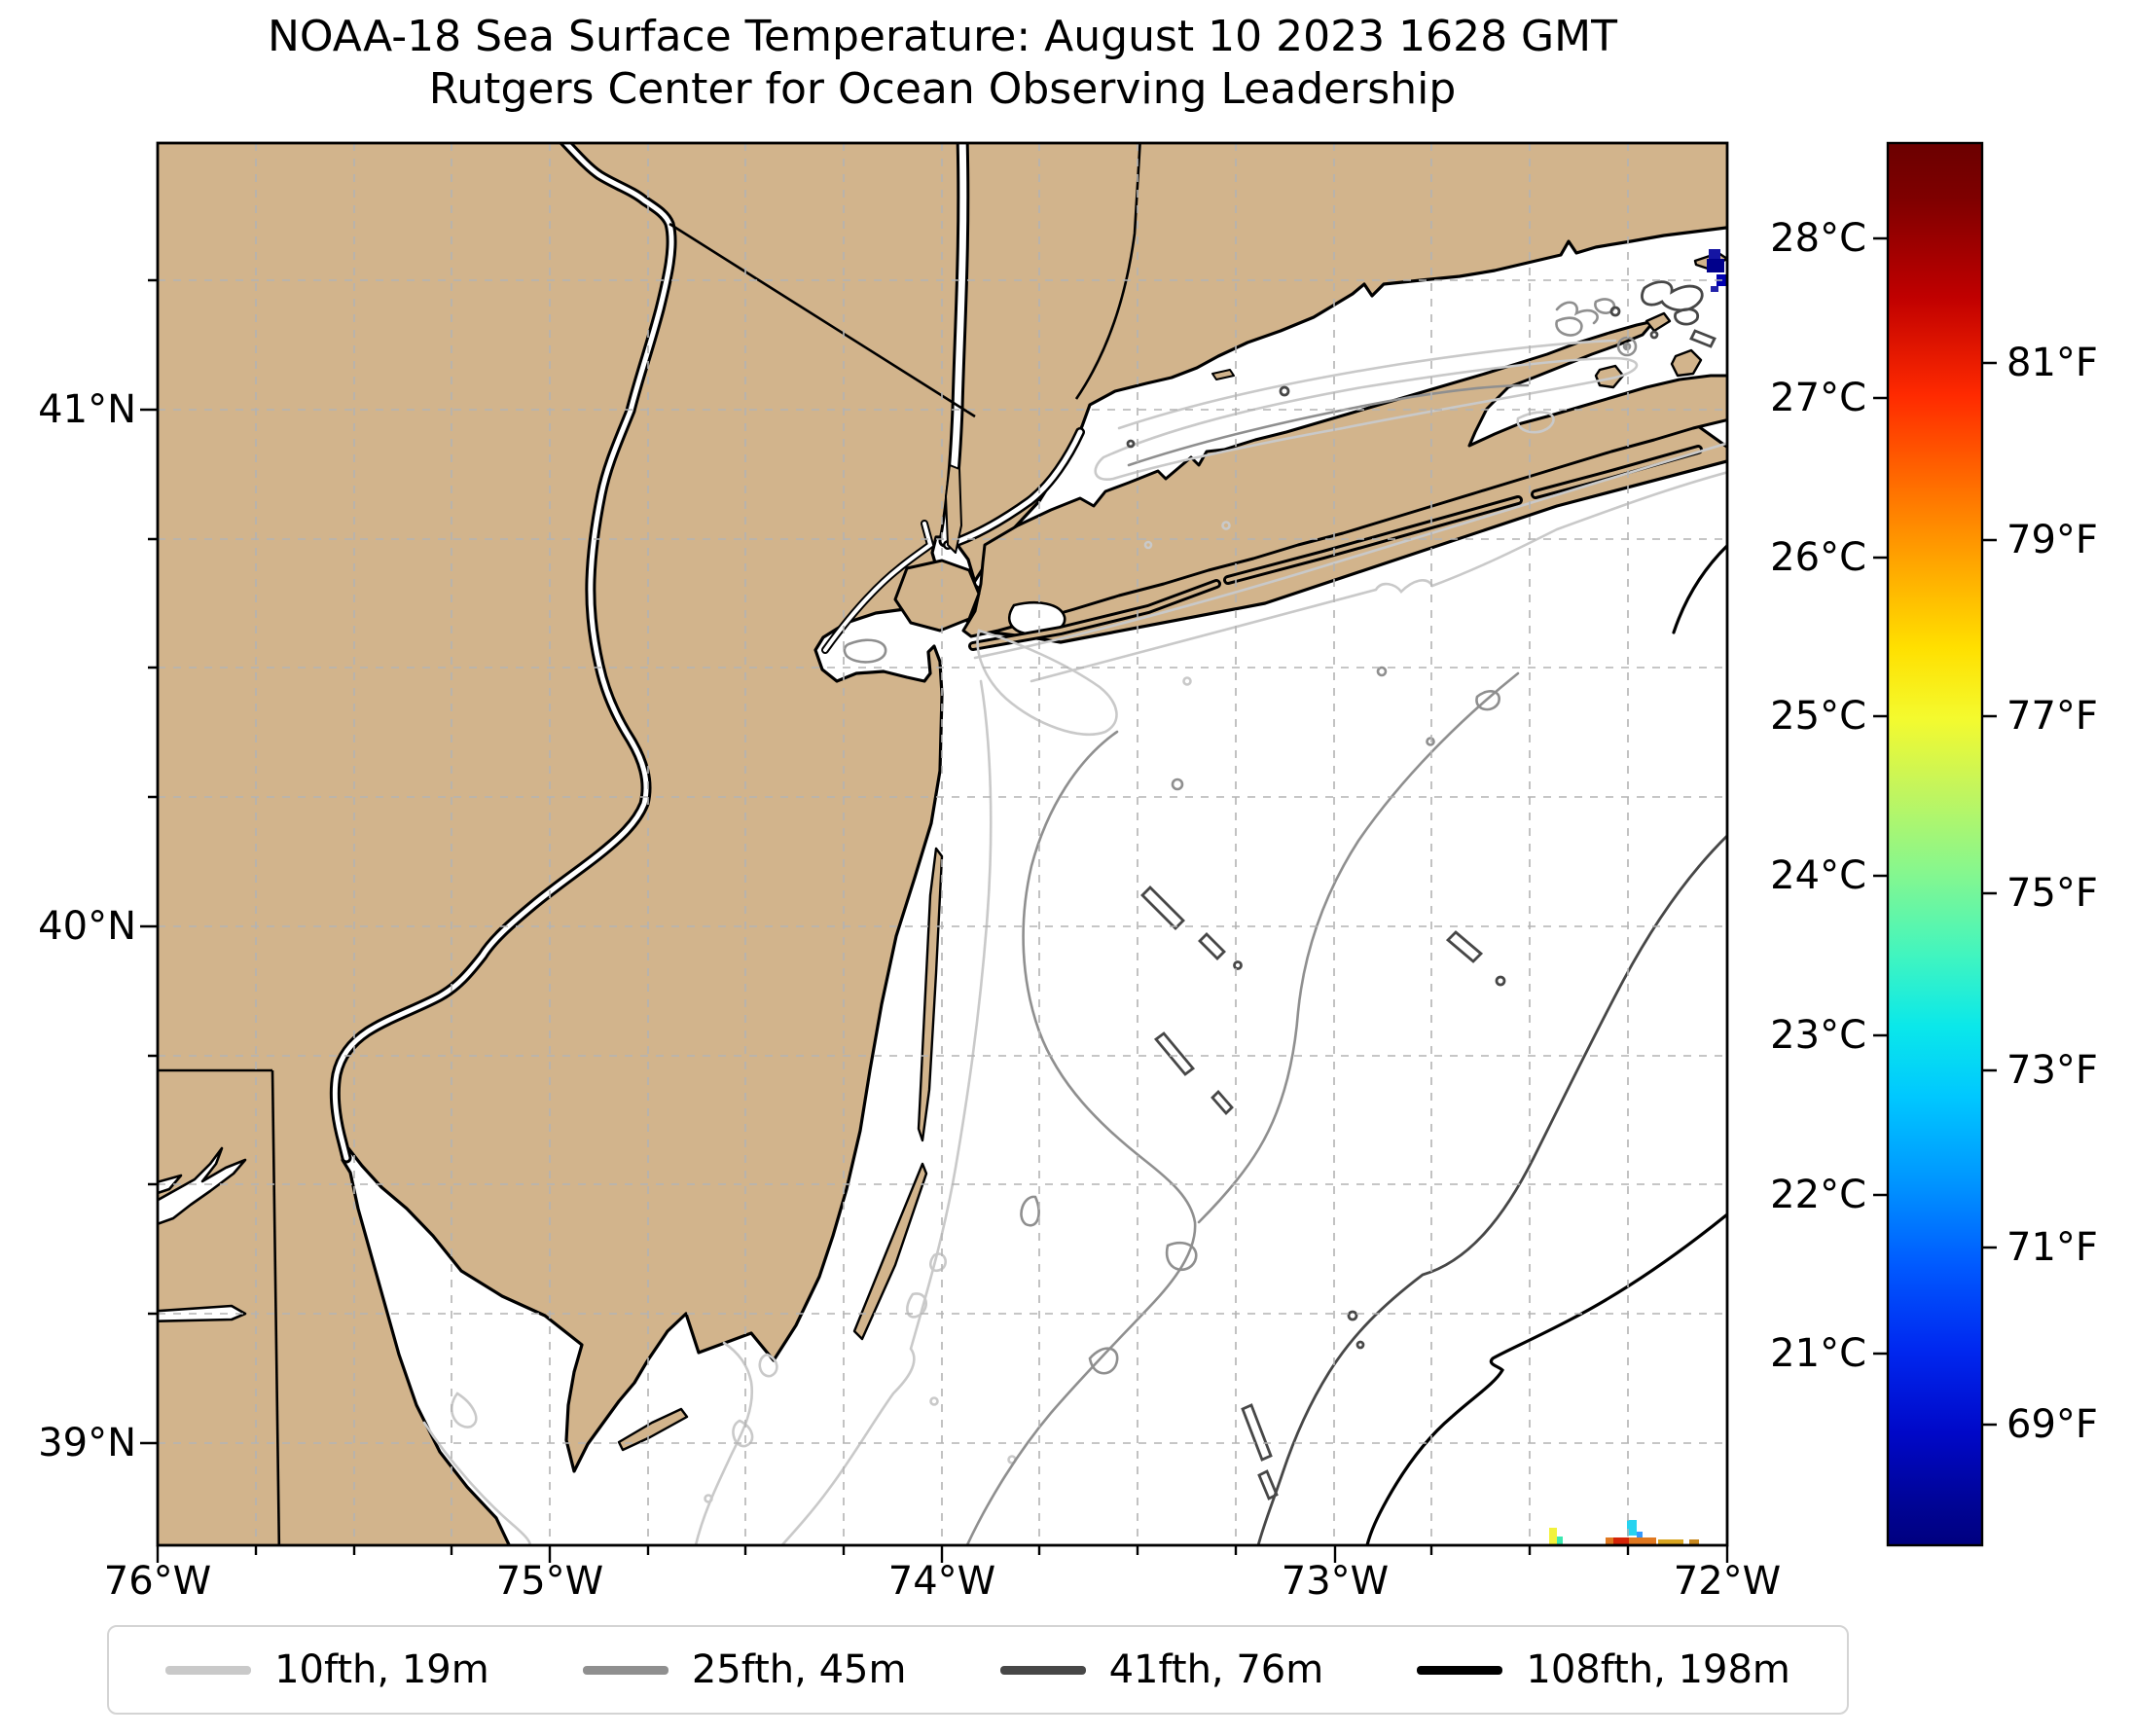 The image size is (2132, 1736). What do you see at coordinates (1610, 377) in the screenshot?
I see `shelter-island` at bounding box center [1610, 377].